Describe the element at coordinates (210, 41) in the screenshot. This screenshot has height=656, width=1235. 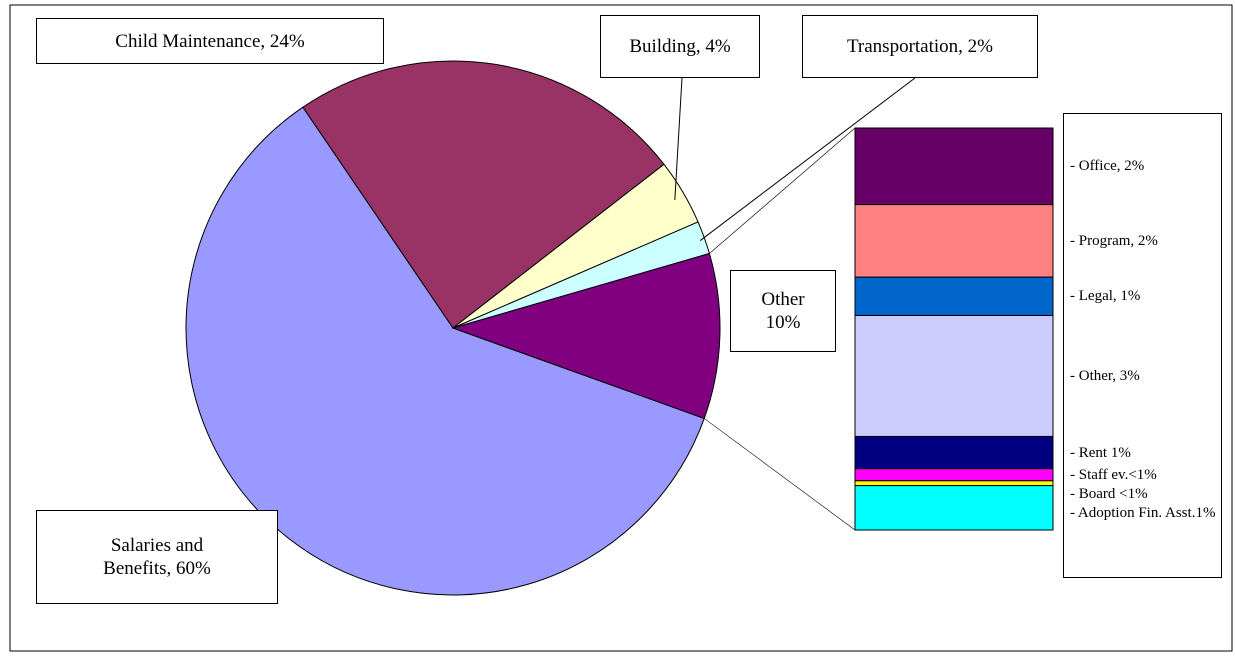
I see `slice-label: Child Maintenance, 24%` at that location.